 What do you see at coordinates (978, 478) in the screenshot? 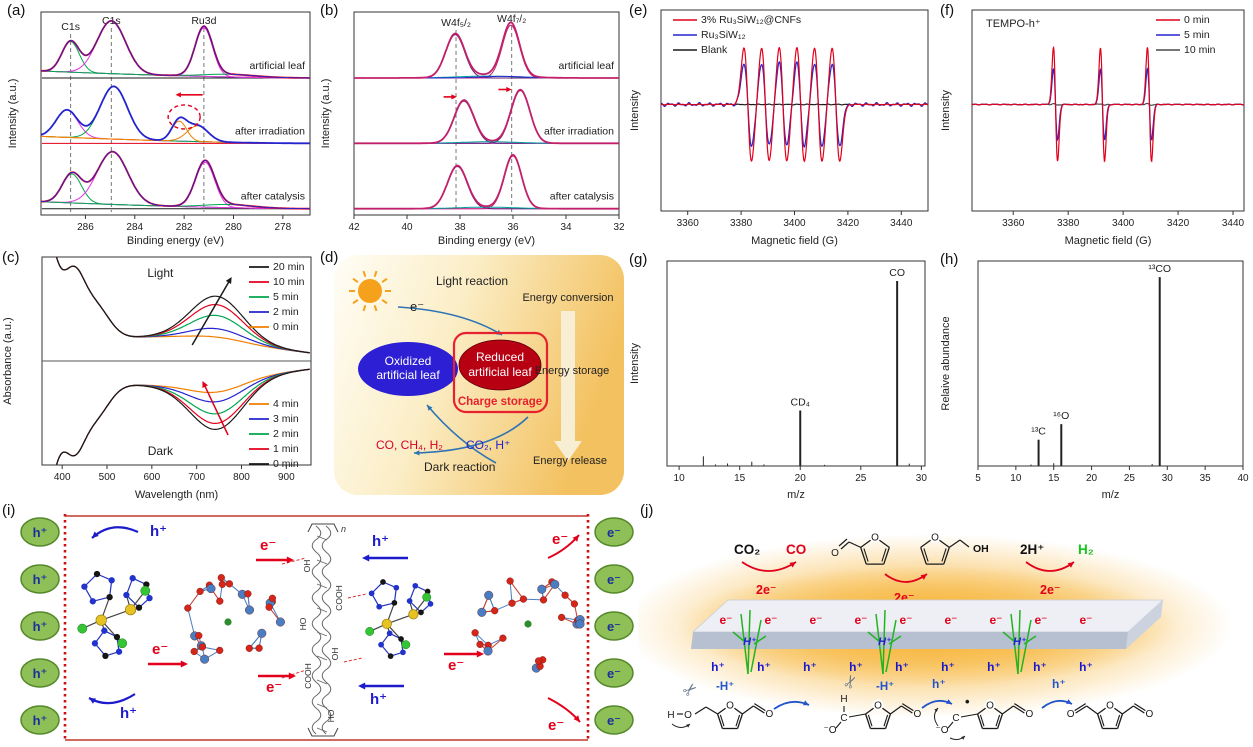
I see `x-tick-label: 5` at bounding box center [978, 478].